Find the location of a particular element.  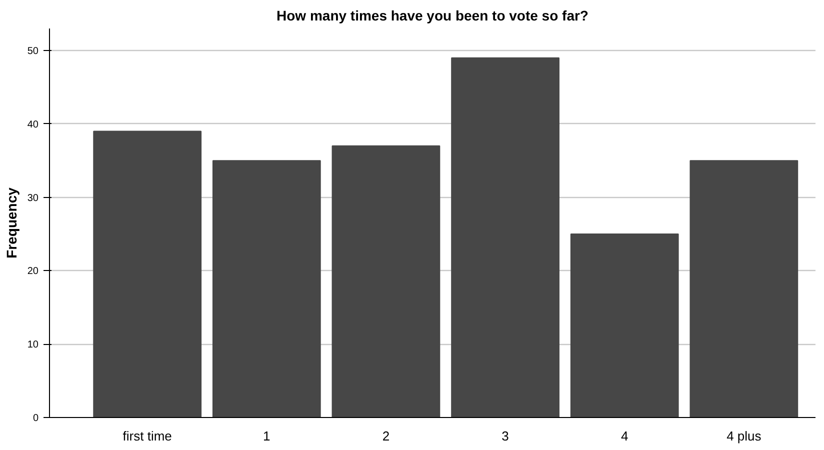

y-tick-label: 20 is located at coordinates (33, 272).